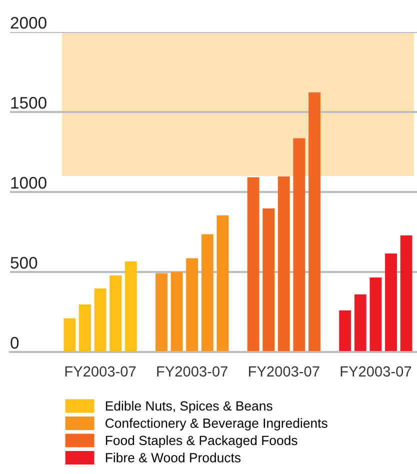 The width and height of the screenshot is (417, 474). What do you see at coordinates (28, 182) in the screenshot?
I see `y-tick-label: 1000` at bounding box center [28, 182].